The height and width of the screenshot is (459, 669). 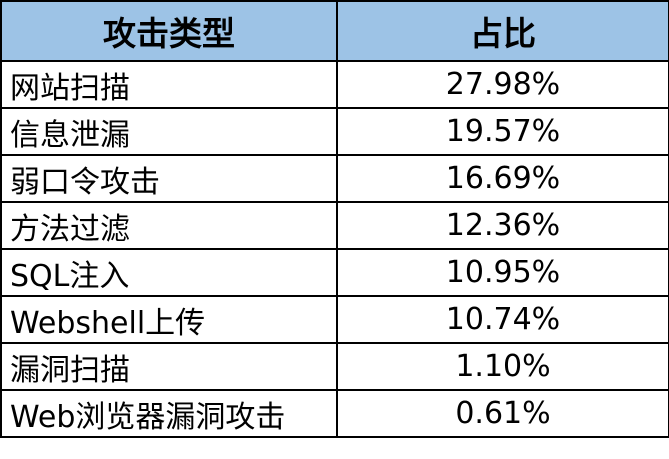 I want to click on table-row: 方法过滤 12.36%, so click(x=334, y=225).